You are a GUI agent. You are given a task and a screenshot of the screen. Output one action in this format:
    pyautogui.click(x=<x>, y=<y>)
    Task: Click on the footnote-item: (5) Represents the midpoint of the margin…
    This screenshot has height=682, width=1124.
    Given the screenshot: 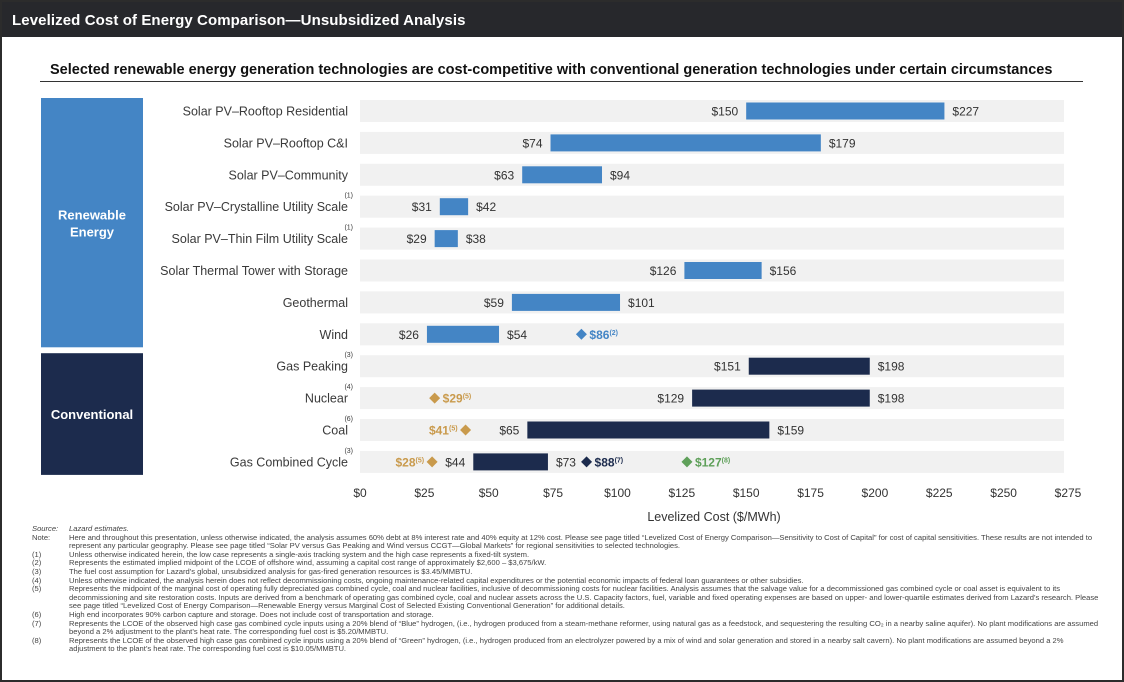 What is the action you would take?
    pyautogui.click(x=567, y=597)
    